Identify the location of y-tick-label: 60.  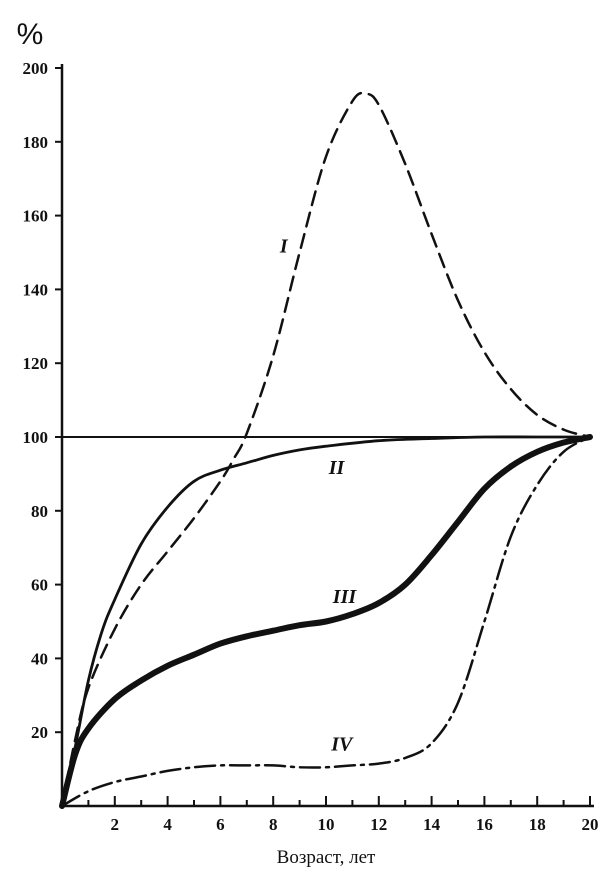
(39, 585).